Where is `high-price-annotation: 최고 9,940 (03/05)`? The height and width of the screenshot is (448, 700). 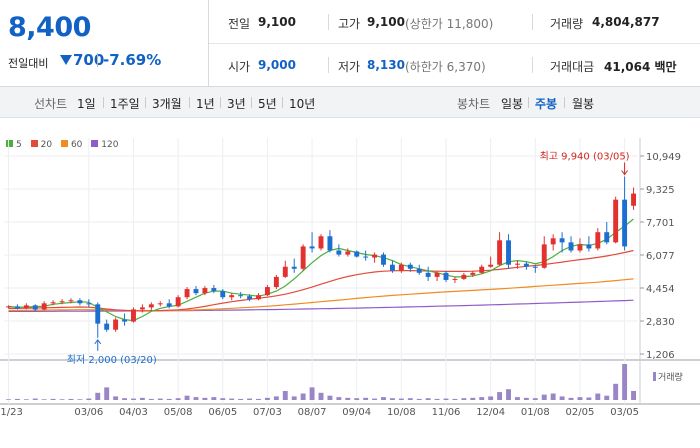 high-price-annotation: 최고 9,940 (03/05) is located at coordinates (585, 157).